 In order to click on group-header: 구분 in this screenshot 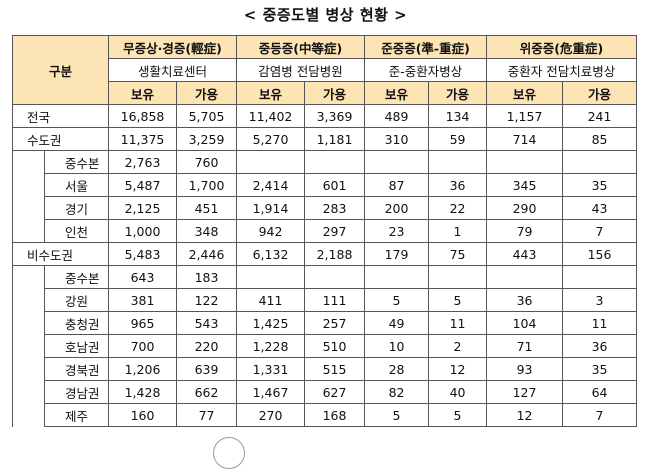, I will do `click(60, 70)`.